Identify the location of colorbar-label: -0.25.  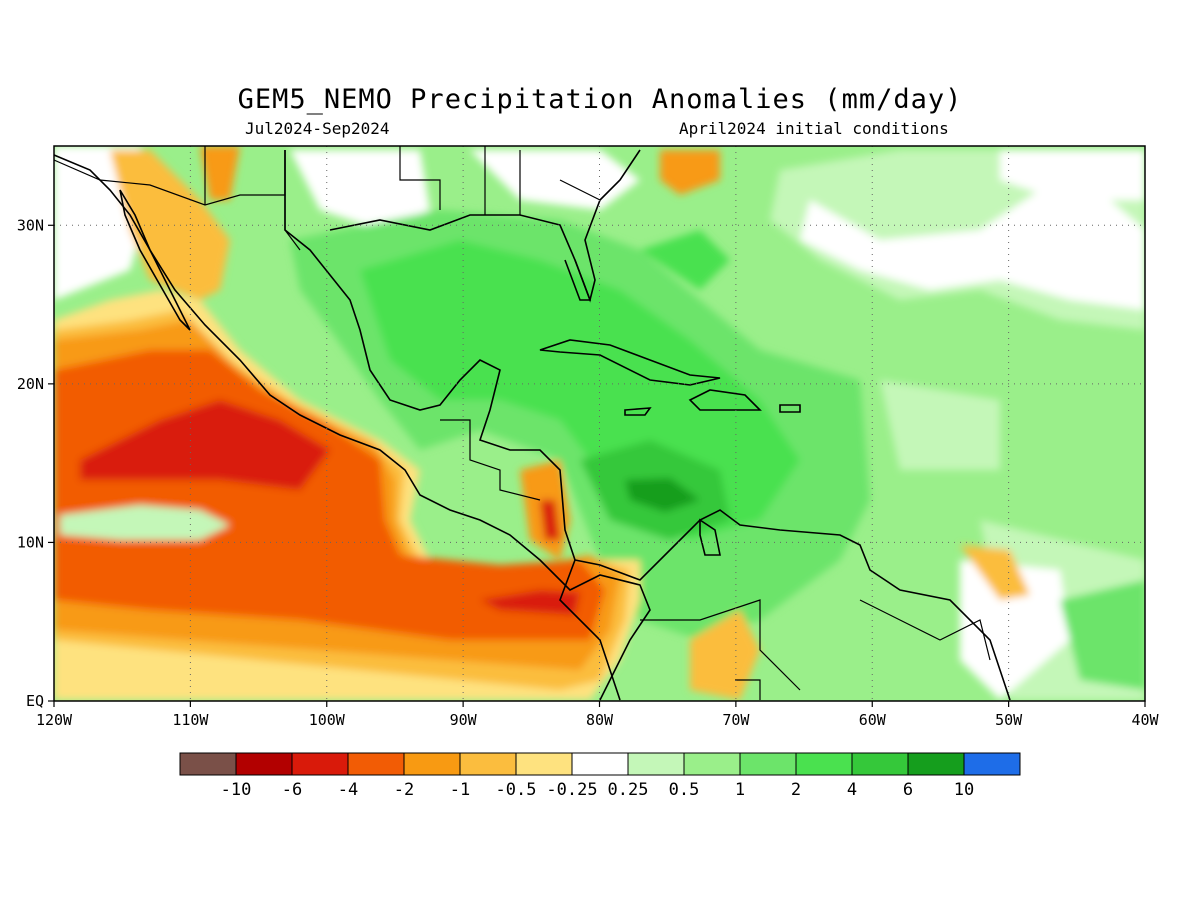
(571, 790).